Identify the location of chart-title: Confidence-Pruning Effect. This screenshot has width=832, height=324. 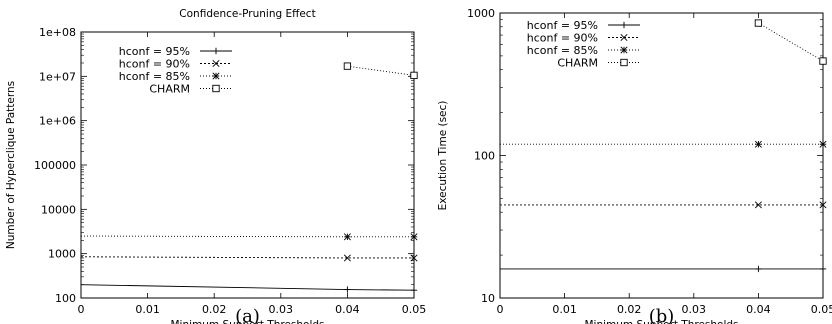
(247, 14).